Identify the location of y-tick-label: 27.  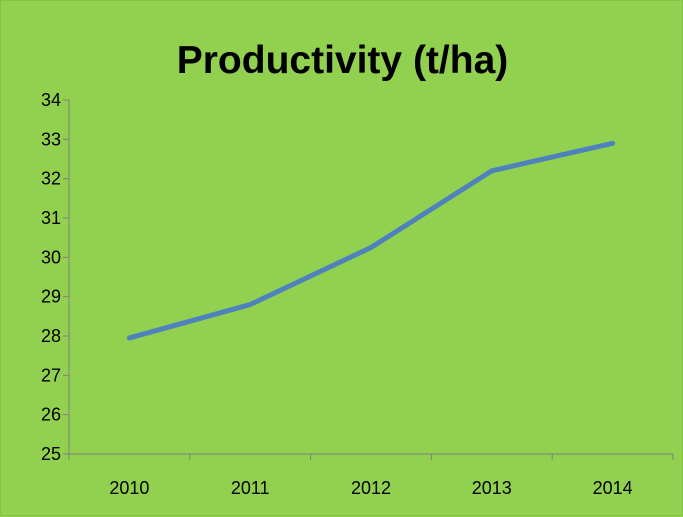
(51, 375).